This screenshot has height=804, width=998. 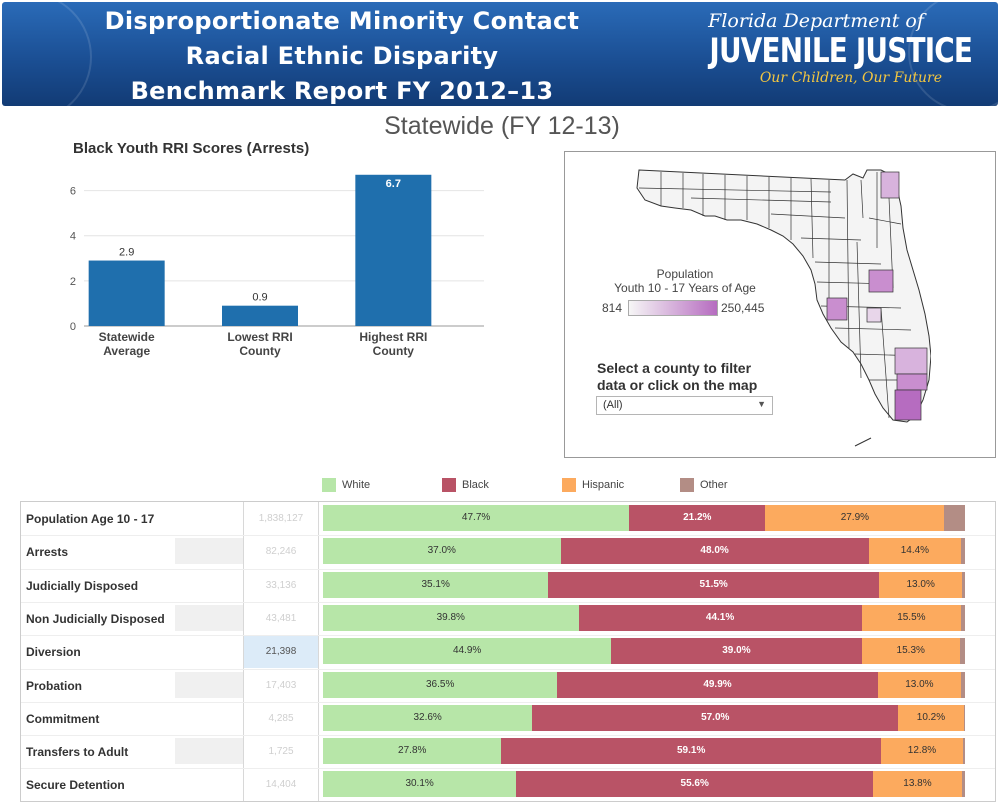 What do you see at coordinates (281, 618) in the screenshot?
I see `stage-count: 43,481` at bounding box center [281, 618].